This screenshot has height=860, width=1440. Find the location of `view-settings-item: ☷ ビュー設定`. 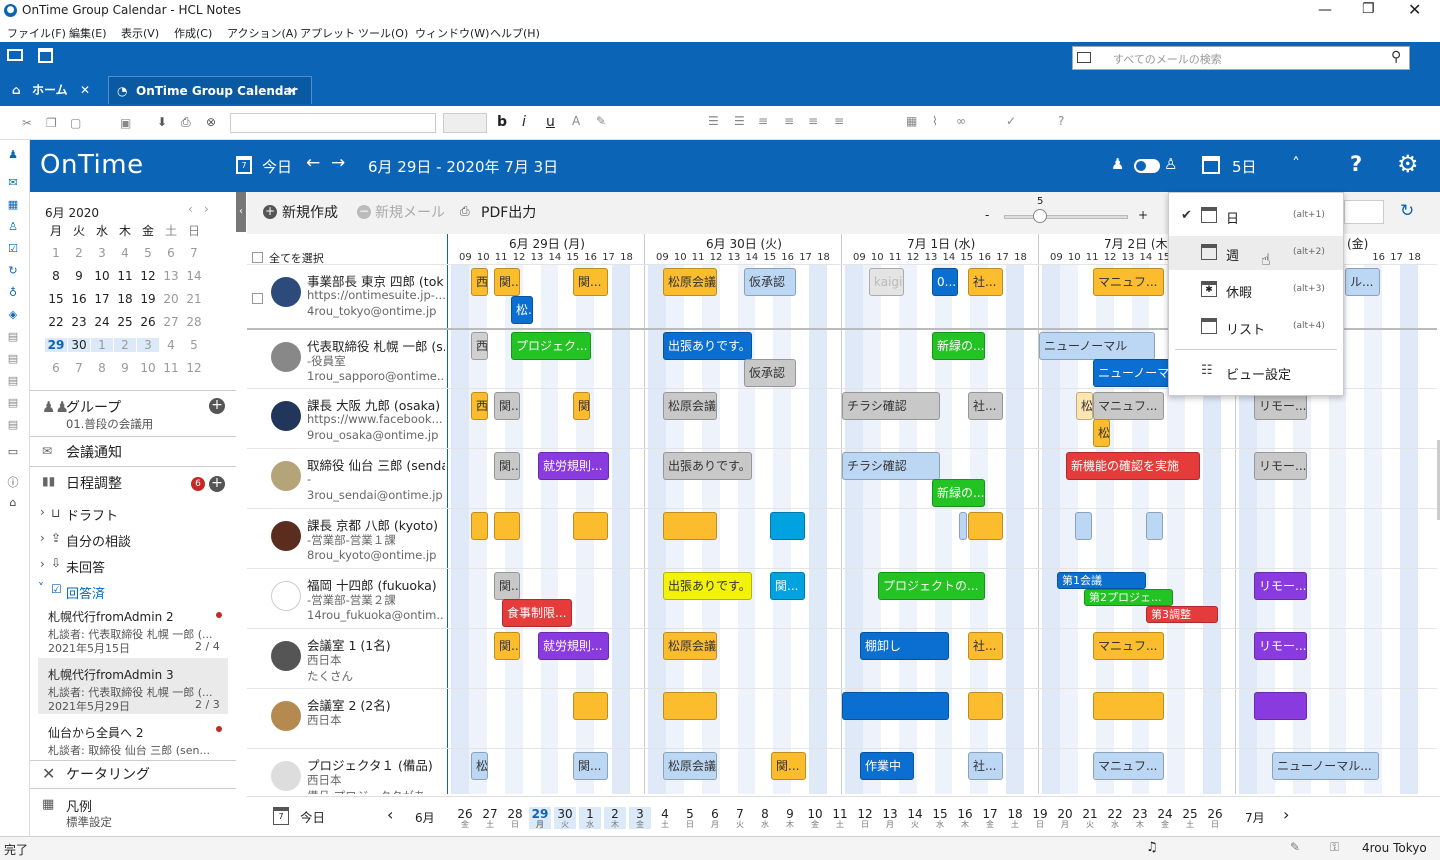

view-settings-item: ☷ ビュー設定 is located at coordinates (1256, 372).